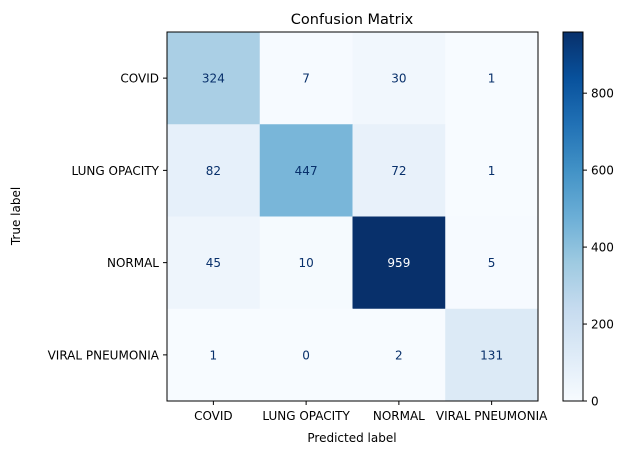 This screenshot has height=455, width=626. I want to click on cell-value-label: 82, so click(213, 171).